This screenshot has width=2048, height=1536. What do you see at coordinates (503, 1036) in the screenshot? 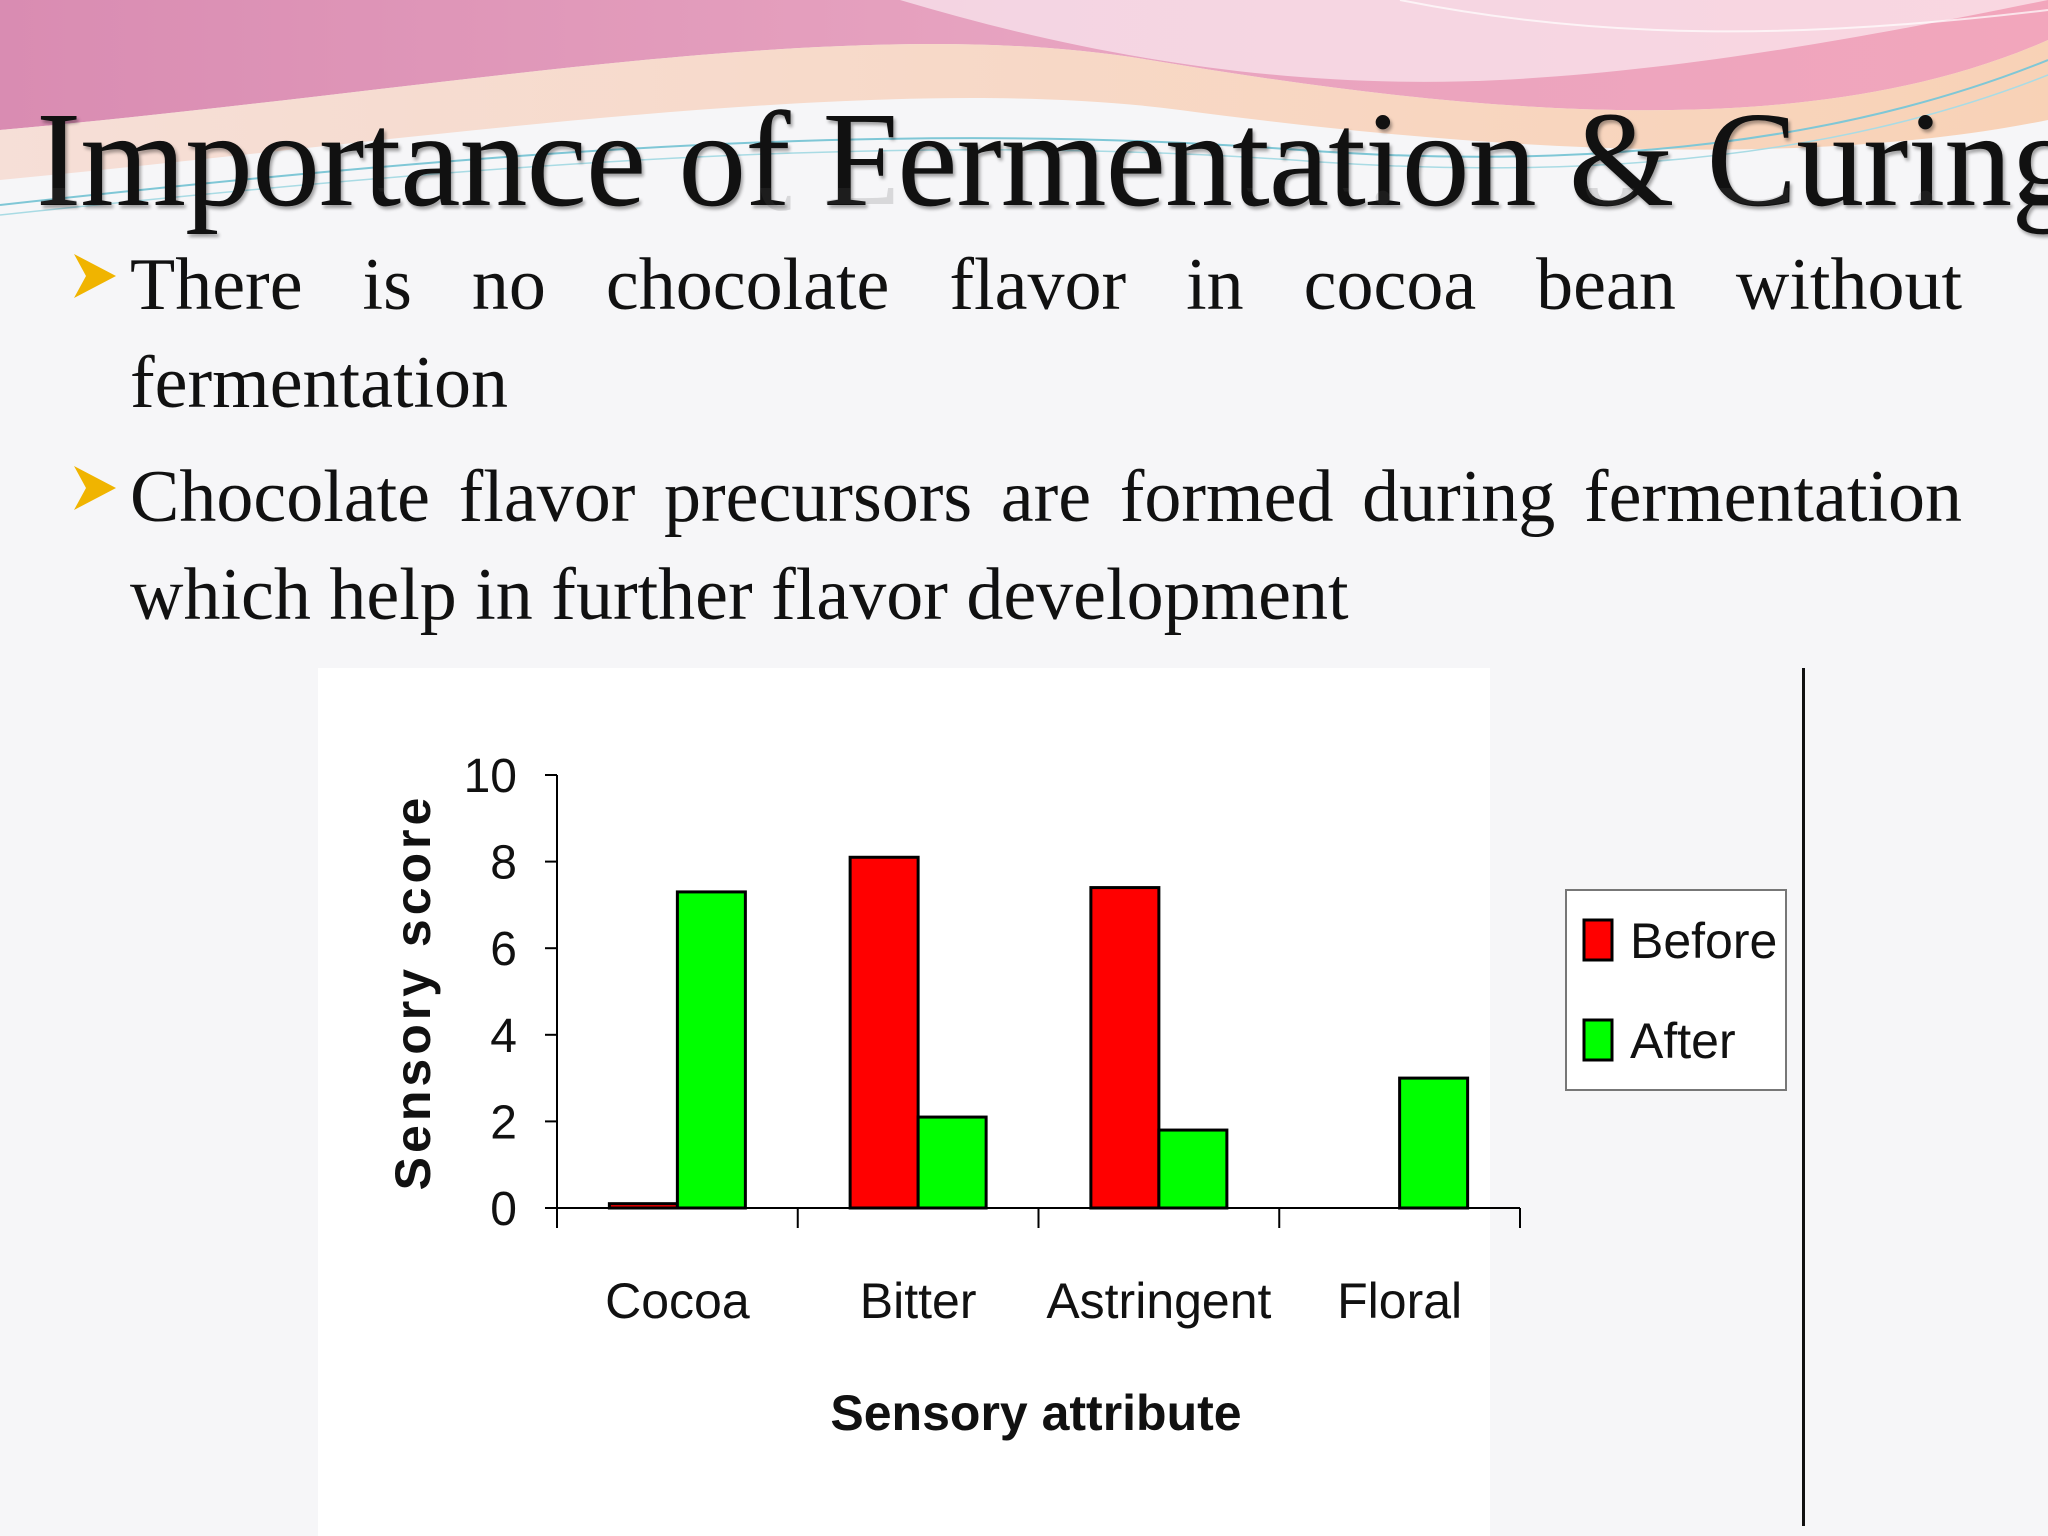
I see `y-tick-label: 4` at bounding box center [503, 1036].